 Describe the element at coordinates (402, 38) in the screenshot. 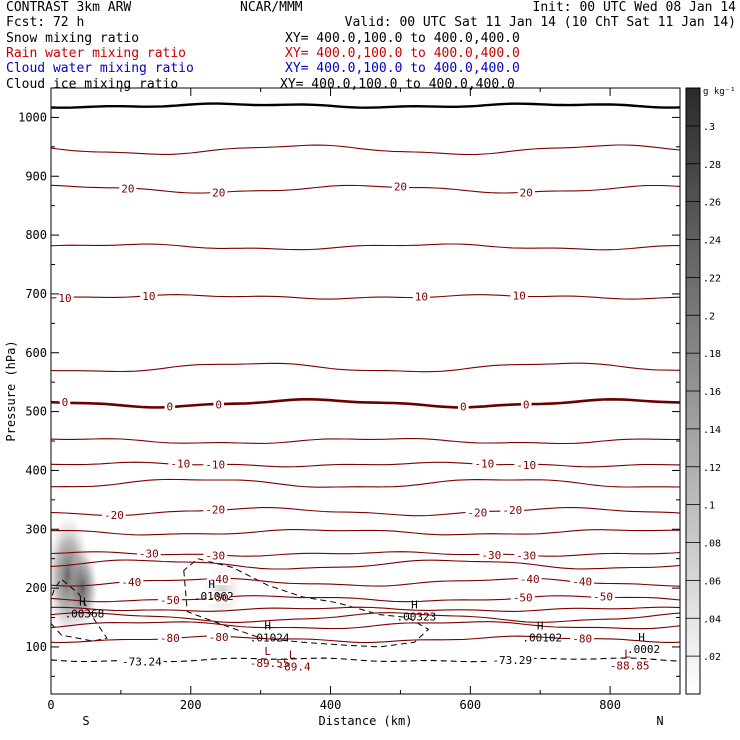

I see `field-xy-snow: XY= 400.0,100.0 to 400.0,400.0` at that location.